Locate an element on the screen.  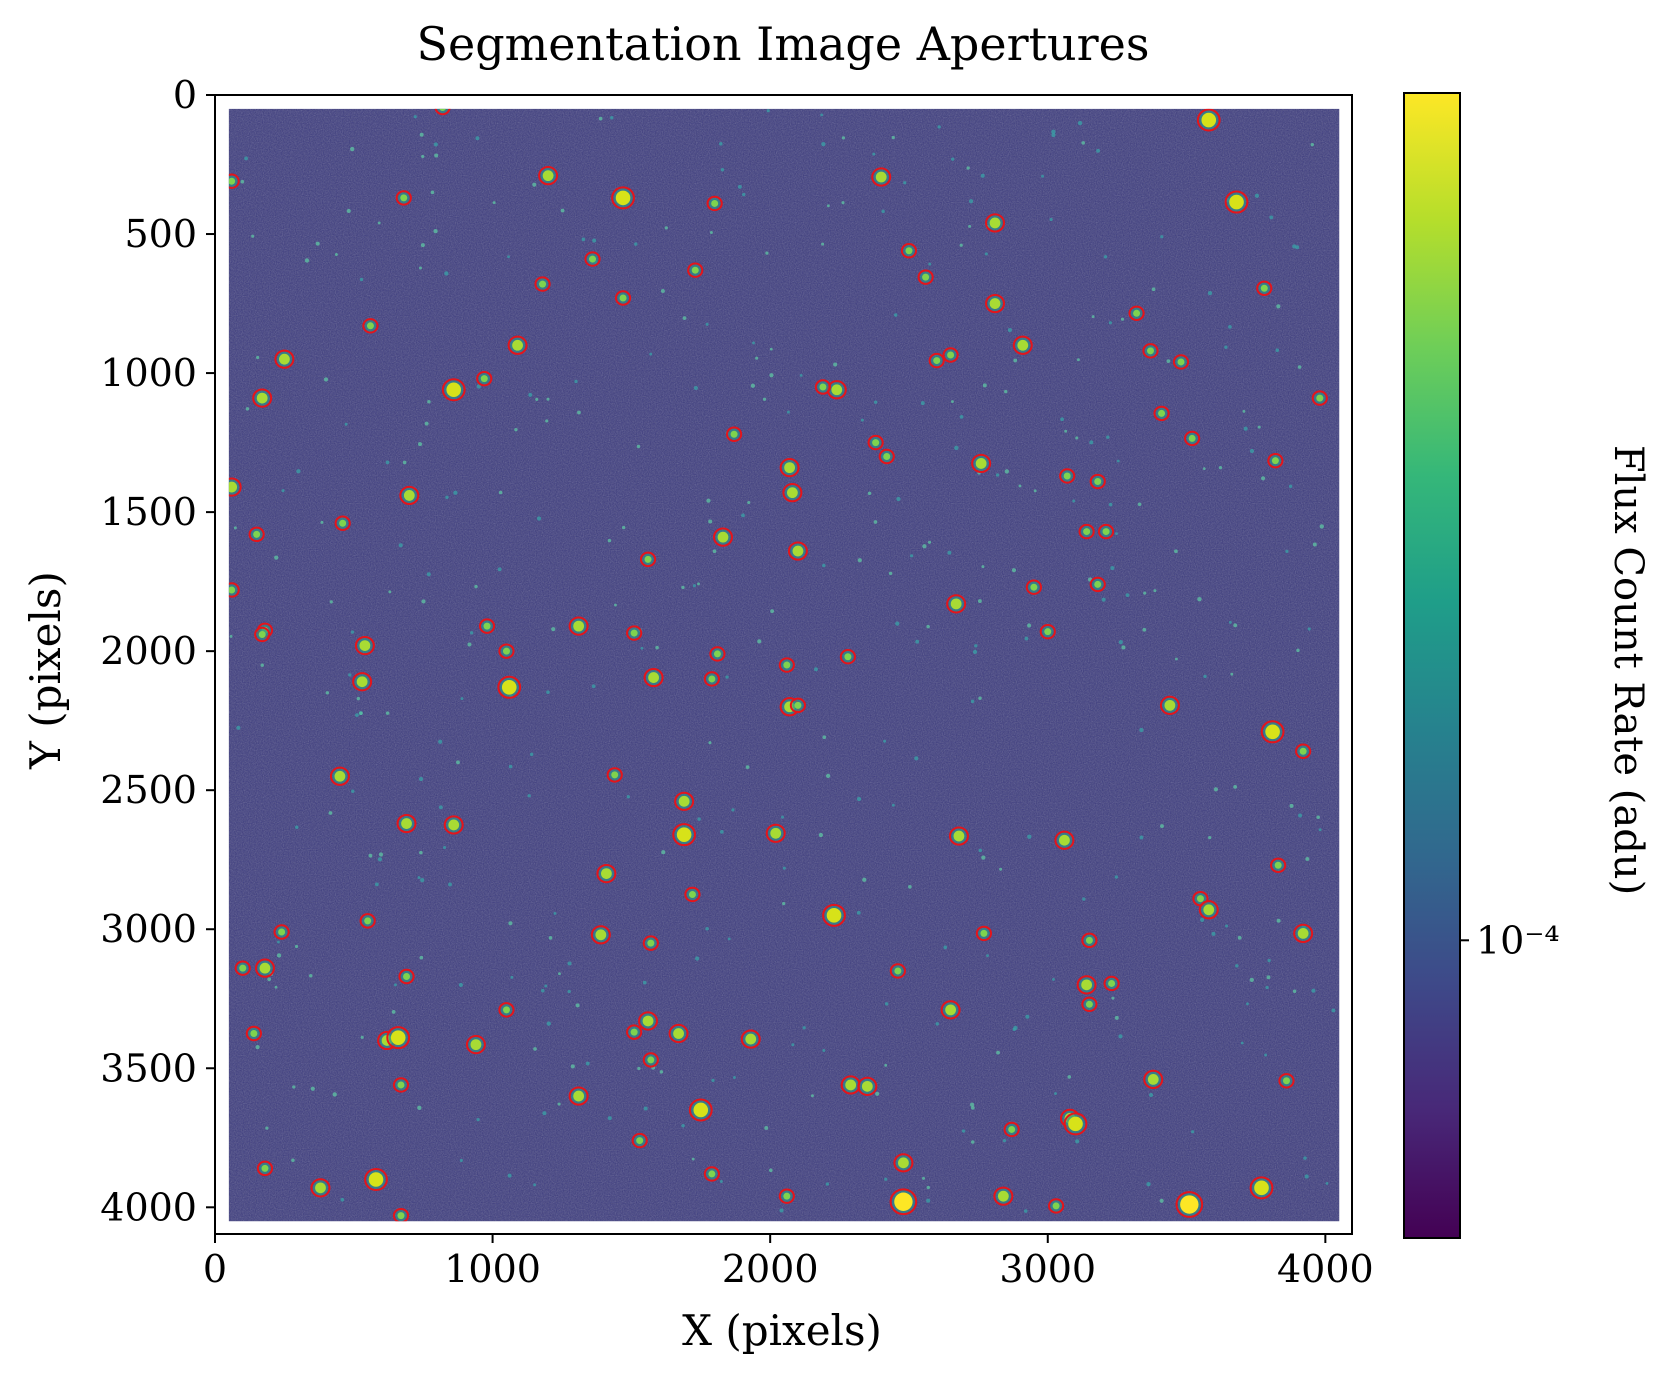
x-tick-label: 3000 is located at coordinates (1047, 1269).